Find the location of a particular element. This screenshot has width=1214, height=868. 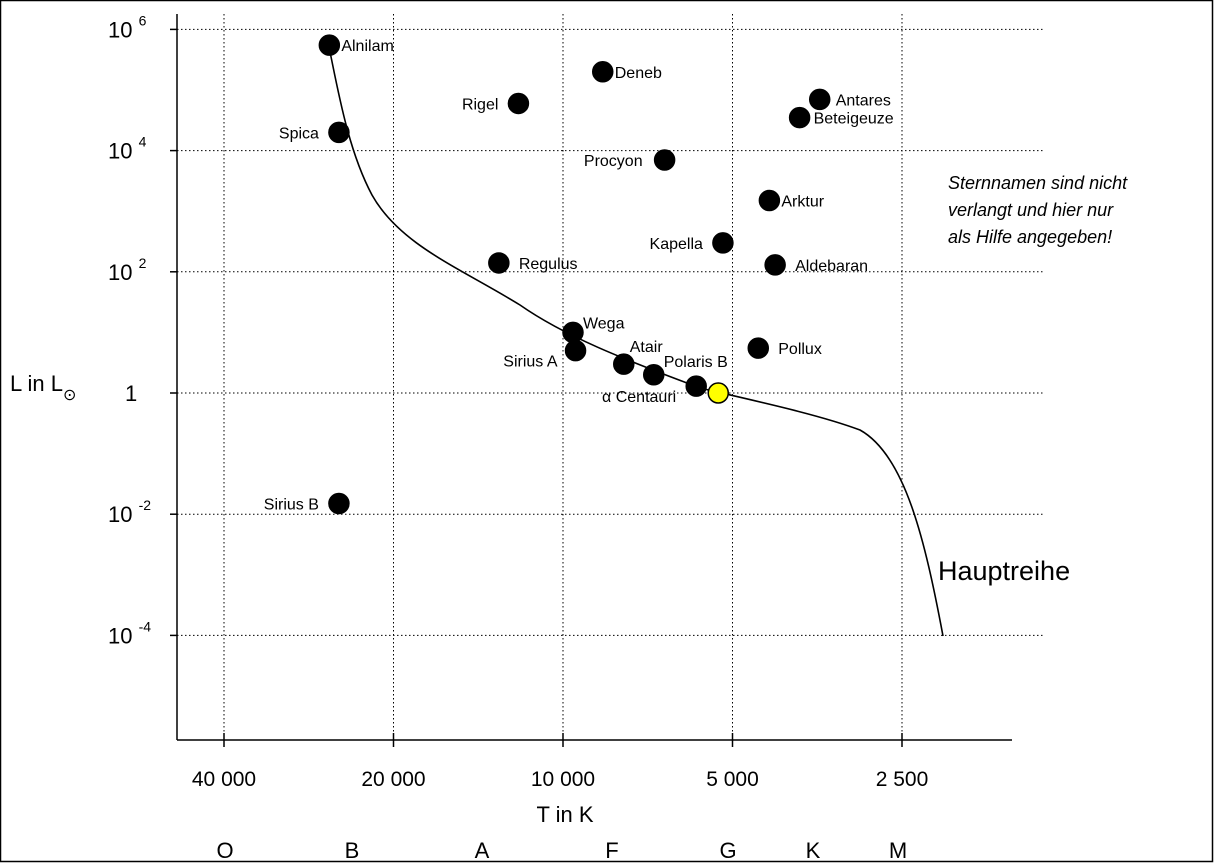

spectral-class-label: M is located at coordinates (898, 850).